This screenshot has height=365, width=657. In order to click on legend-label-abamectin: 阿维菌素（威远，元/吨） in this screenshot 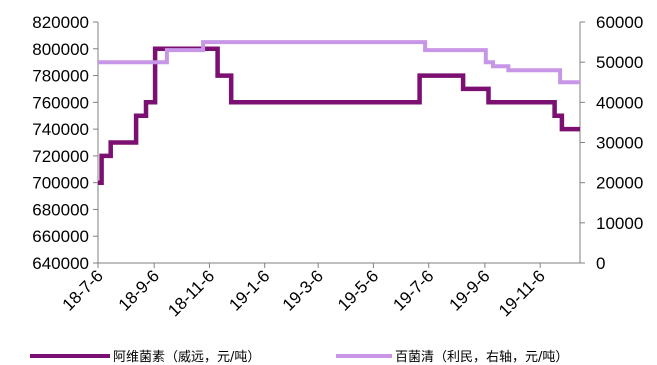, I will do `click(186, 357)`.